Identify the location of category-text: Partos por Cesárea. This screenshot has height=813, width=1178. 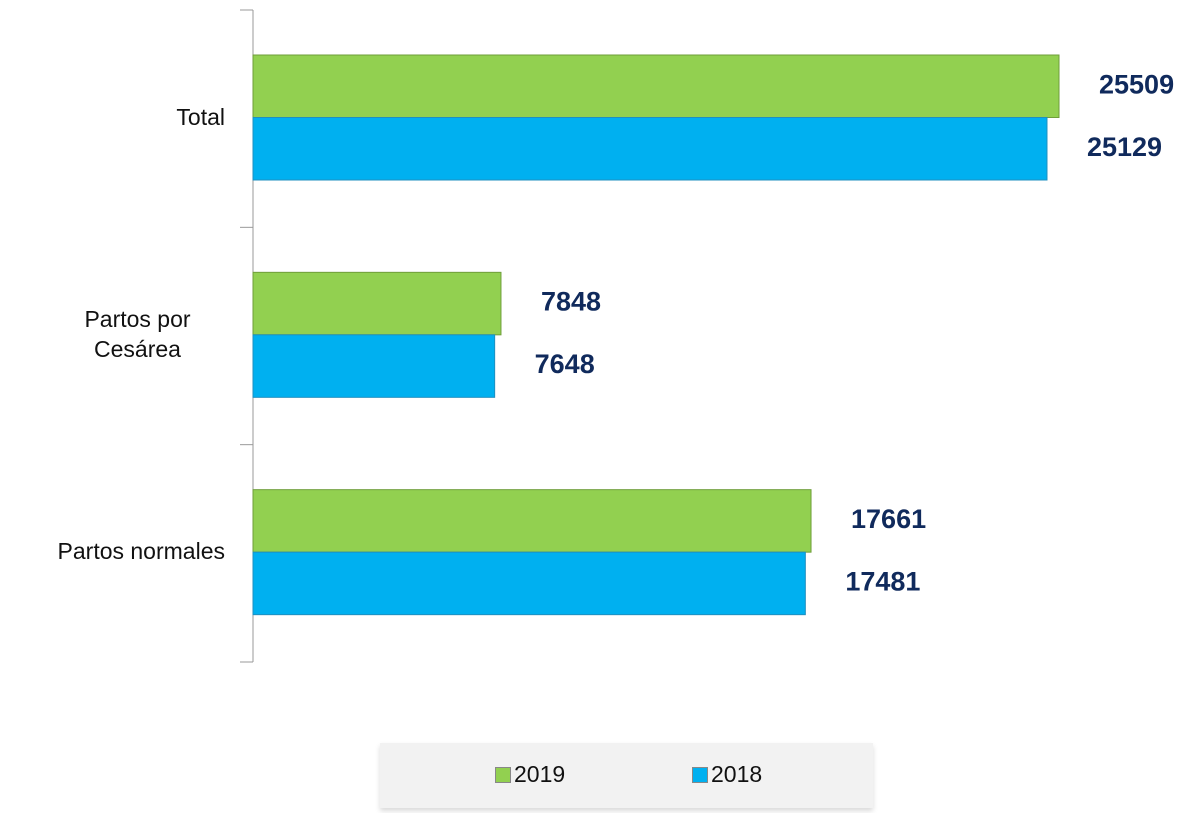
(137, 333).